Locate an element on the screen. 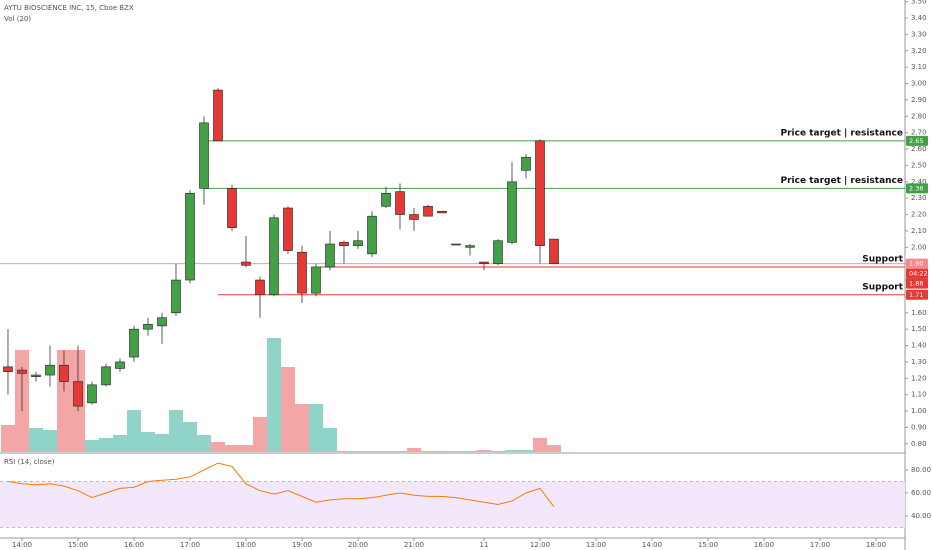  y-tick-label: 2.30 is located at coordinates (919, 198).